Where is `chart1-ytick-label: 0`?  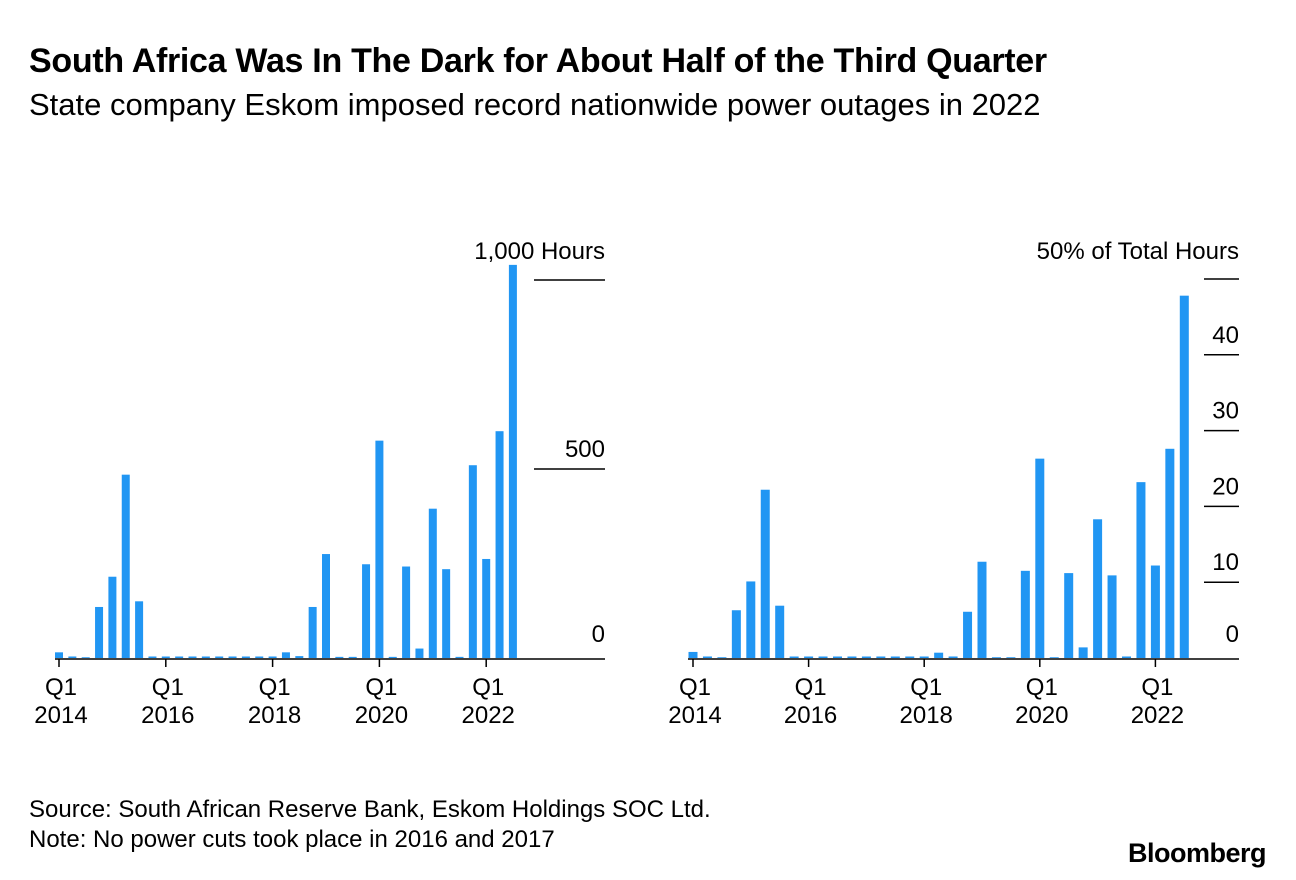 chart1-ytick-label: 0 is located at coordinates (598, 634).